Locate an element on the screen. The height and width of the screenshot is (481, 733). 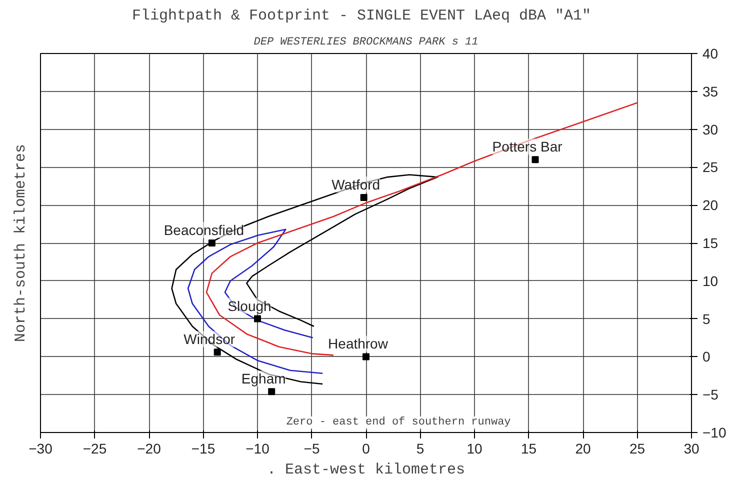
annotation: Slough is located at coordinates (250, 306).